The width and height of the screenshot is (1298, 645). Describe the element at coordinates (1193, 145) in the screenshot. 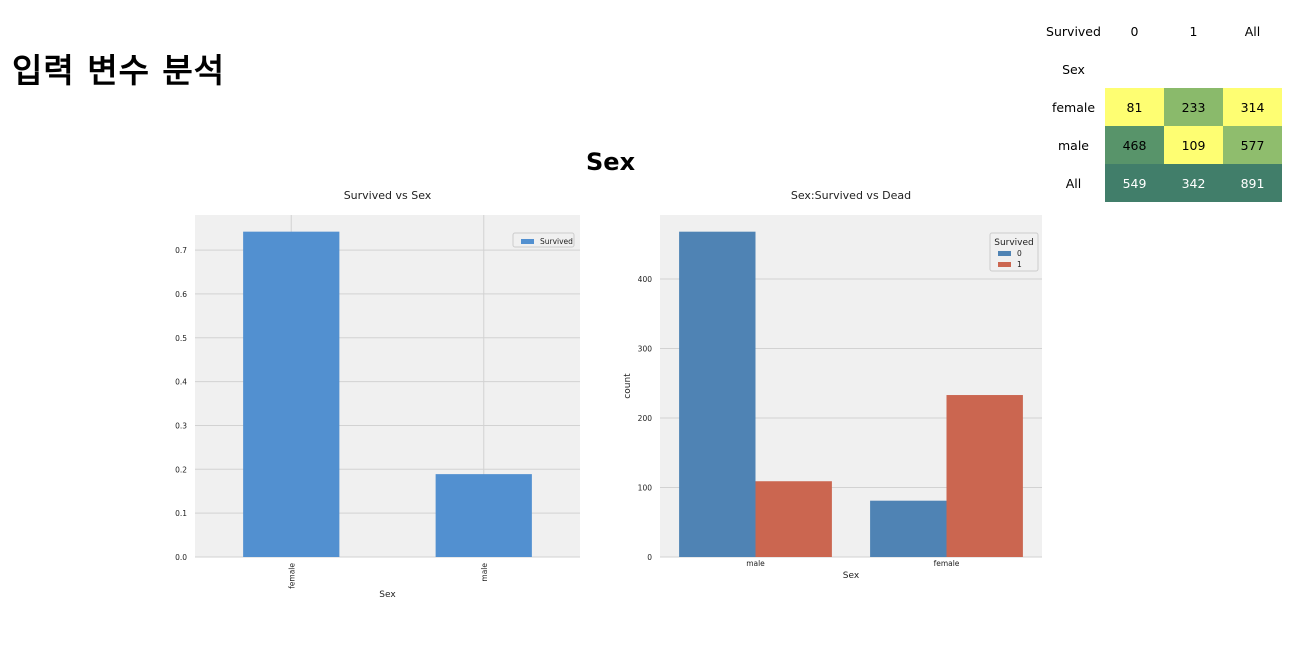

I see `crosstab-cell: 109` at that location.